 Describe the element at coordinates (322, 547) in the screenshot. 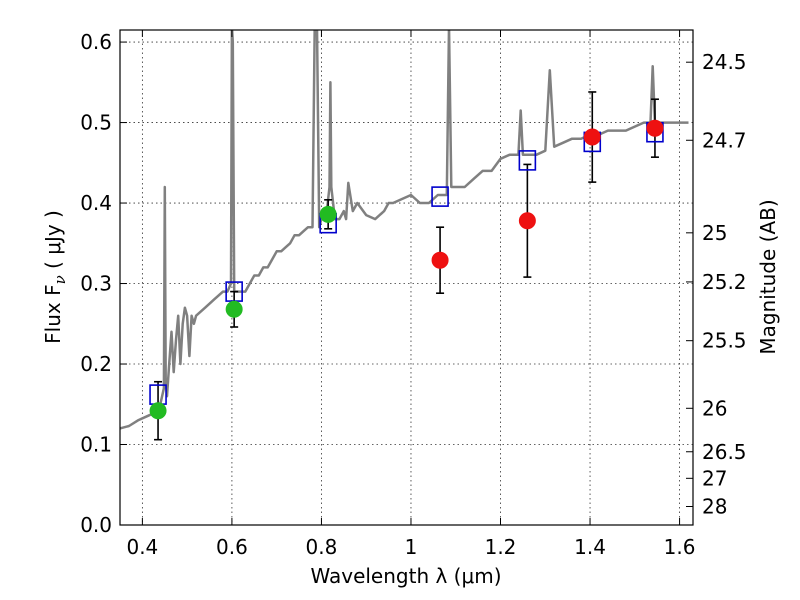

I see `x-tick-label: 0.8` at that location.